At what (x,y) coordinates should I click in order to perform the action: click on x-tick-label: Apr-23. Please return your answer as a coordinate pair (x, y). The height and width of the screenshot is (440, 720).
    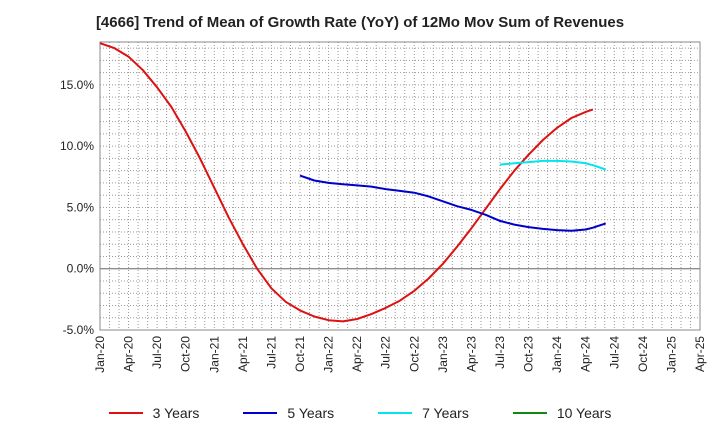
    Looking at the image, I should click on (471, 354).